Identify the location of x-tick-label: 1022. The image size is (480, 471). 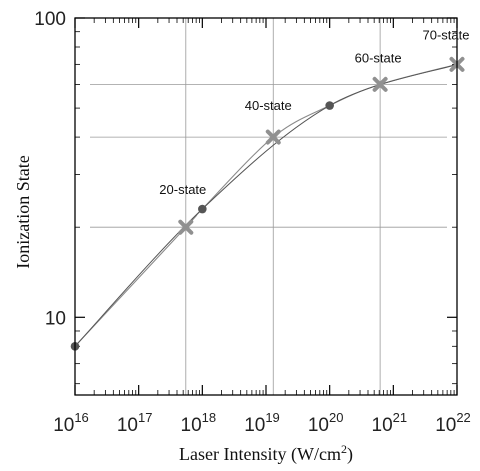
(453, 423).